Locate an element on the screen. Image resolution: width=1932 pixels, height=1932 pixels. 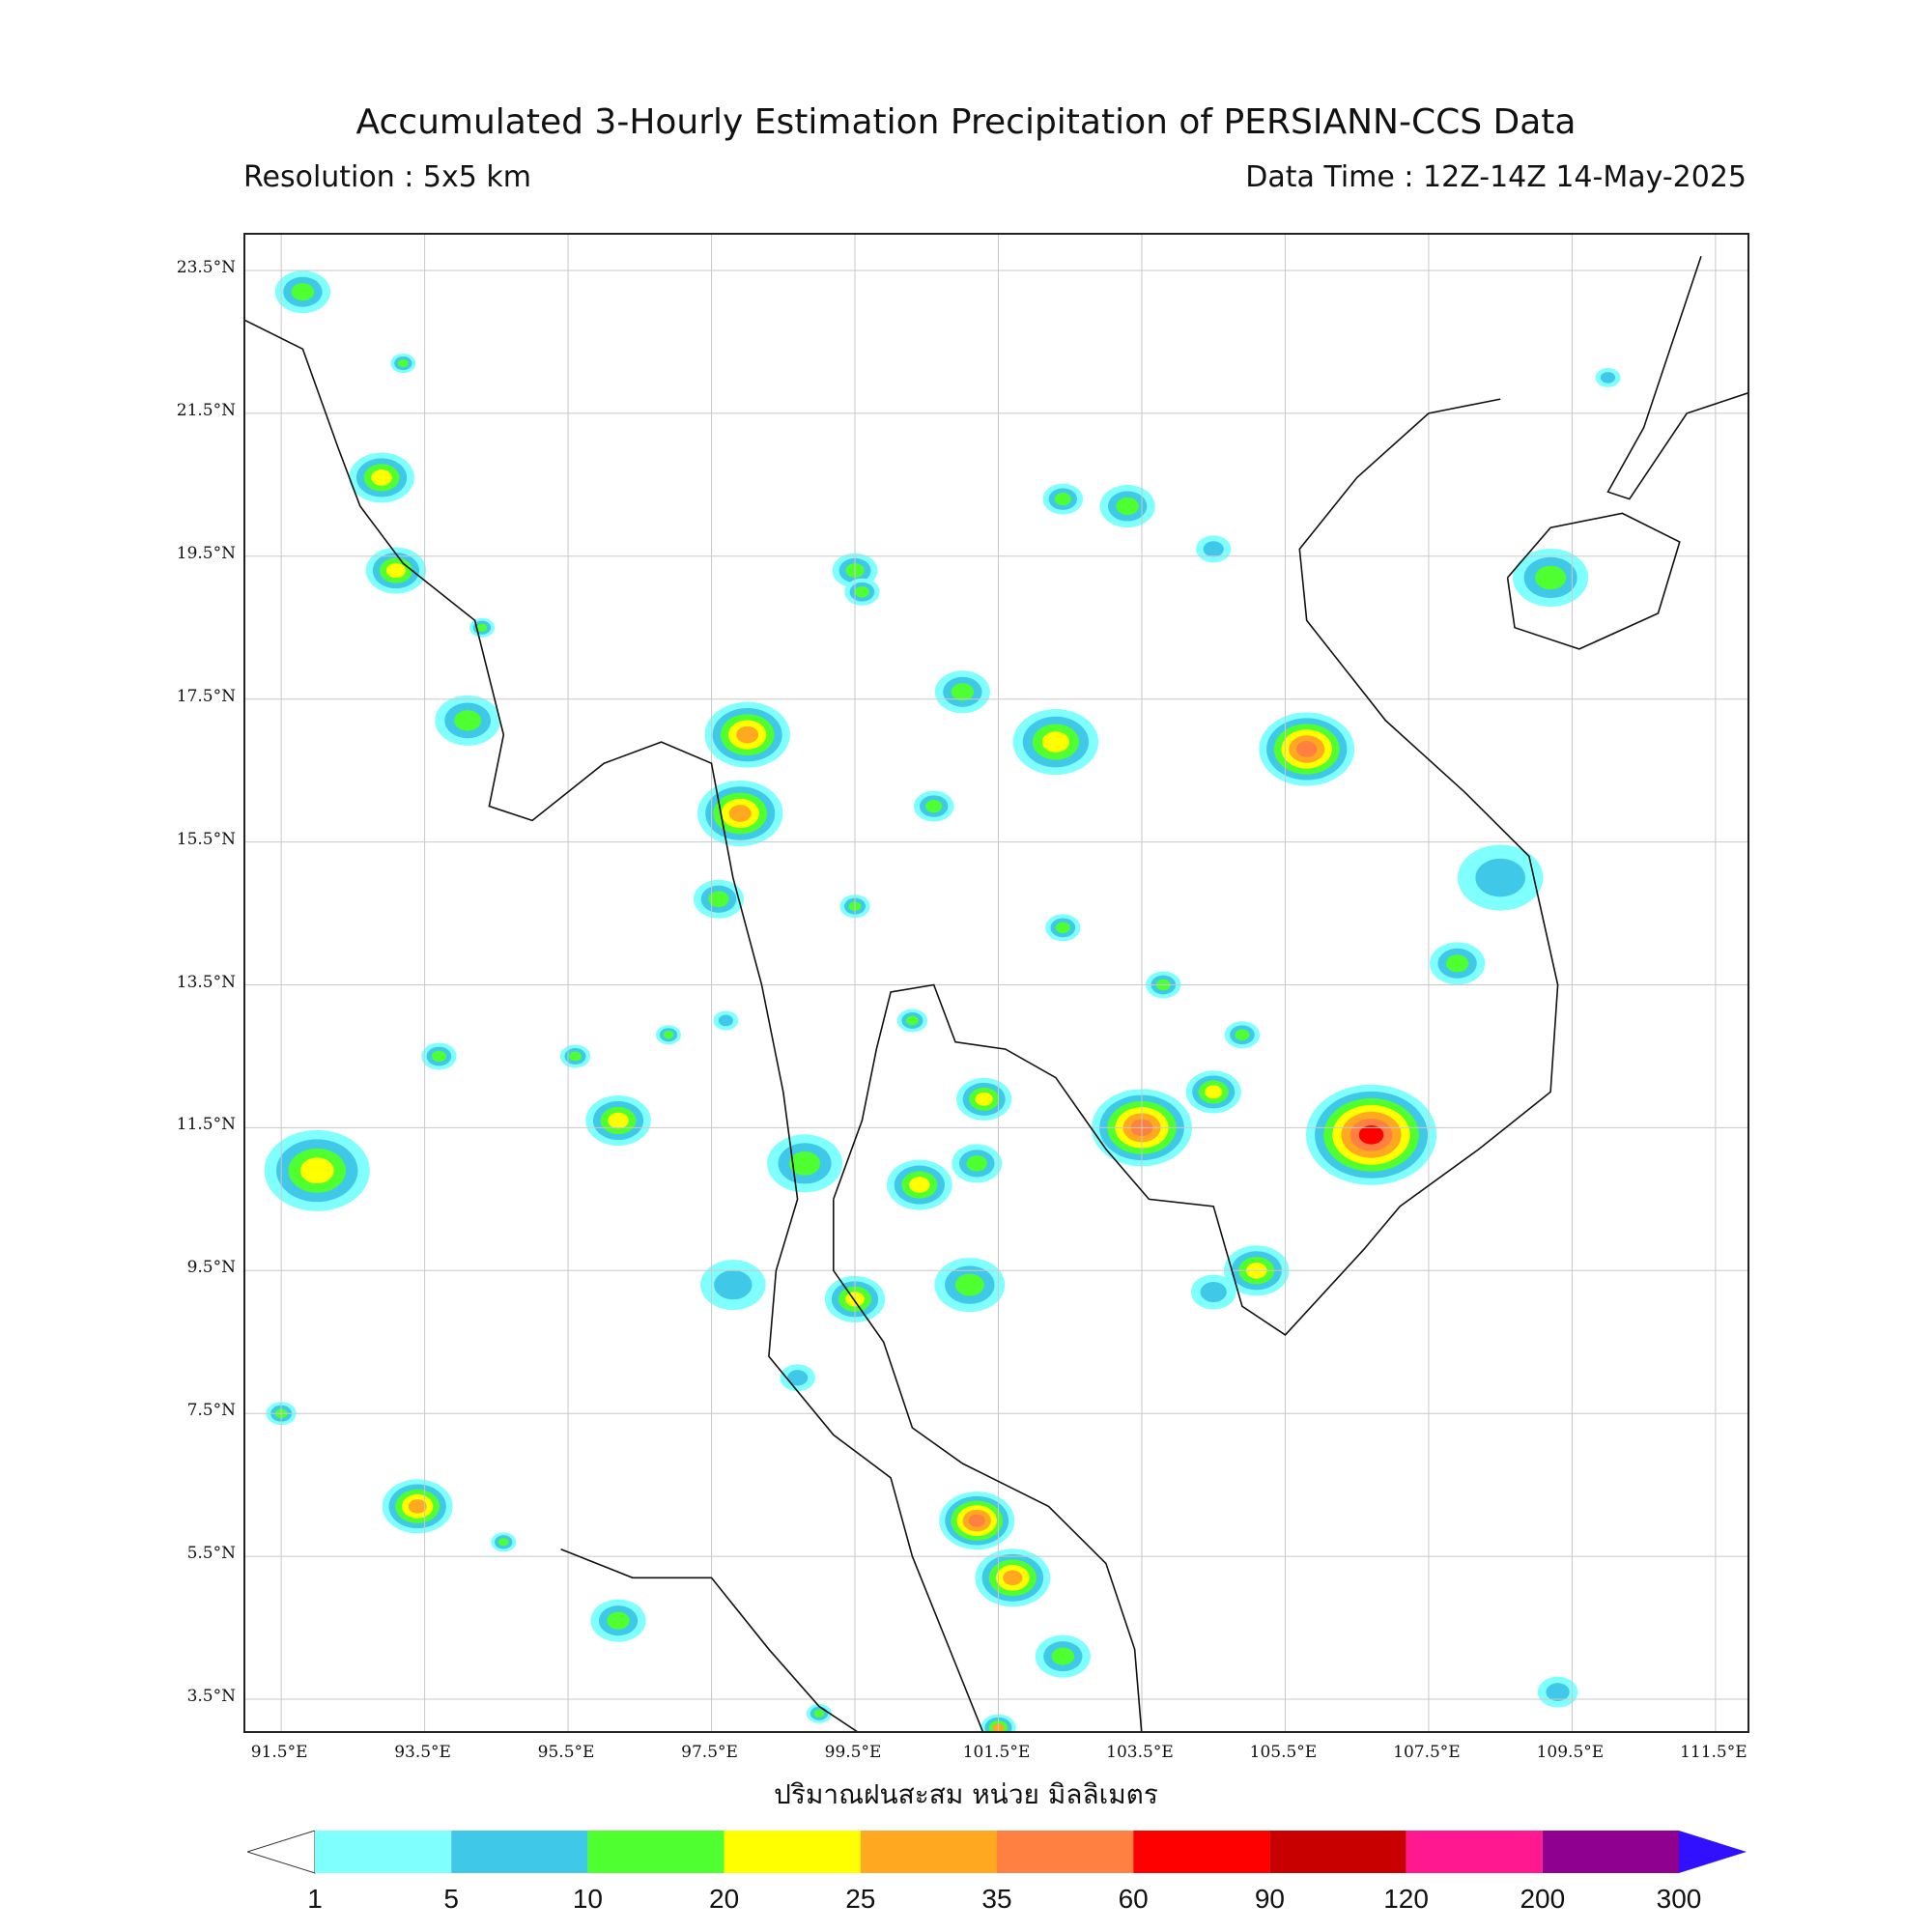
lon-tick-label: 105.5°E is located at coordinates (1283, 1752).